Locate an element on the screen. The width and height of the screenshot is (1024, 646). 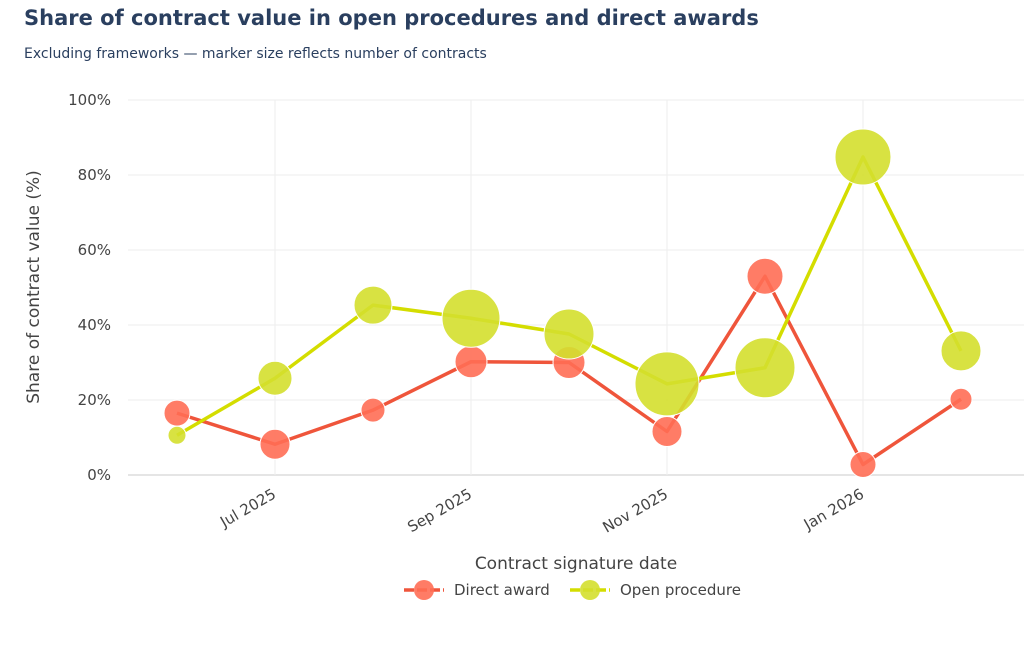
legend-item: Open procedure is located at coordinates (655, 590).